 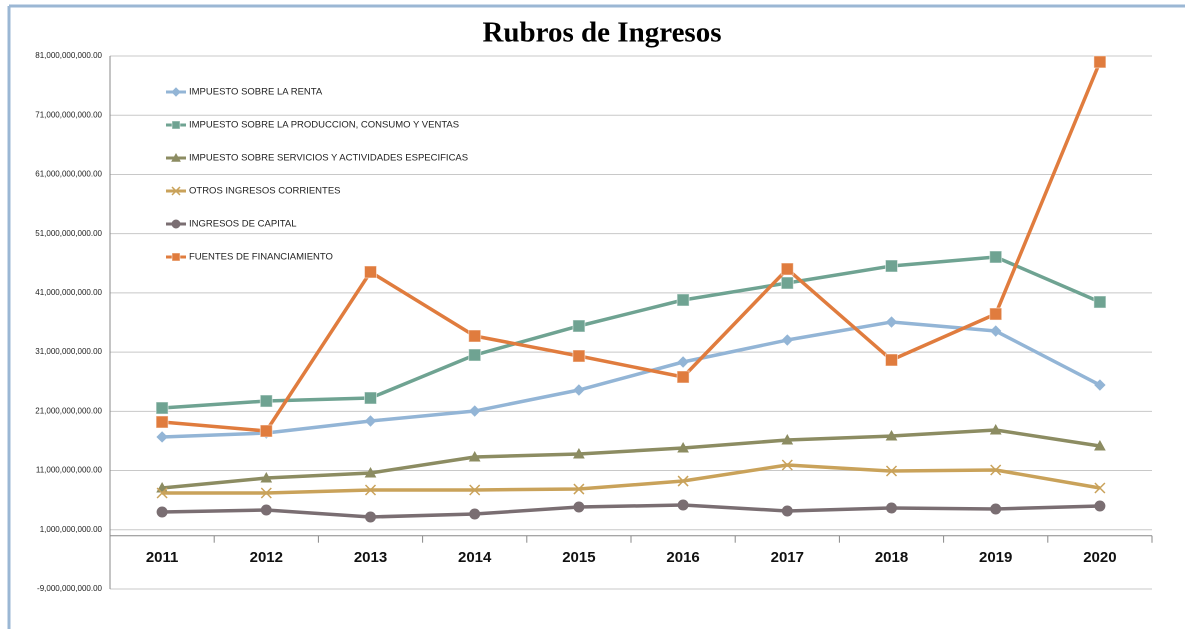 I want to click on chart-title: Rubros de Ingresos, so click(x=601, y=33).